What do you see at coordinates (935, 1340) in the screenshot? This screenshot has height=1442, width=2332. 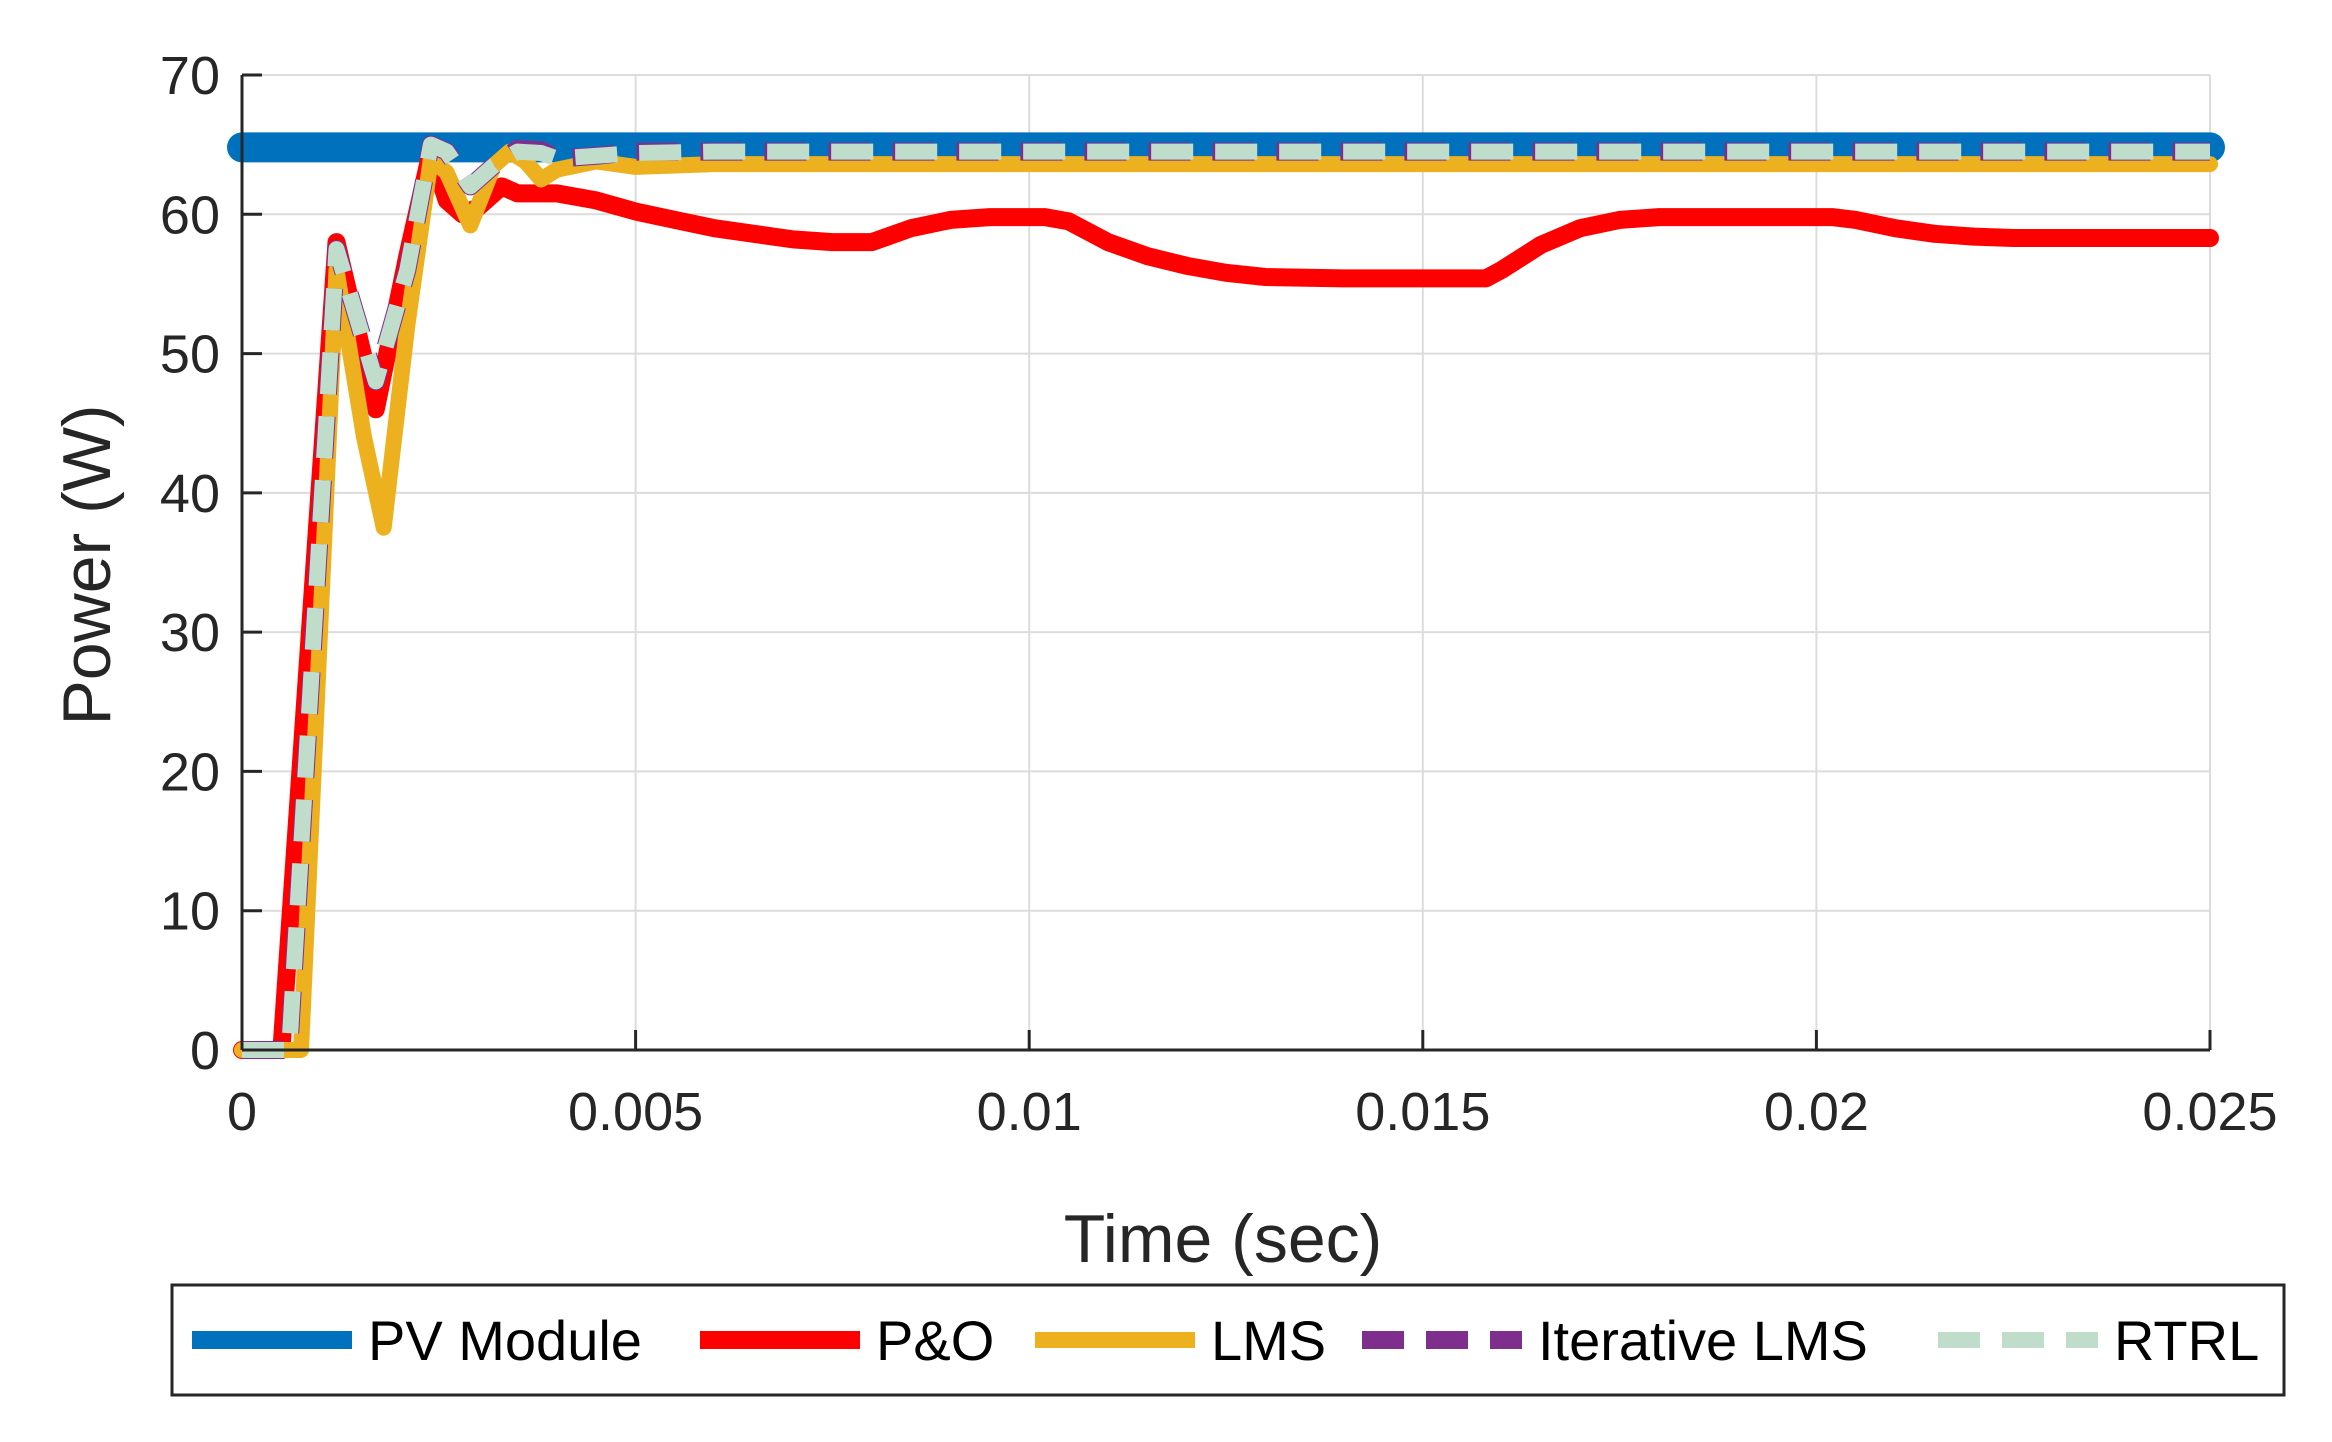 I see `legend-label-p-o: P&O` at bounding box center [935, 1340].